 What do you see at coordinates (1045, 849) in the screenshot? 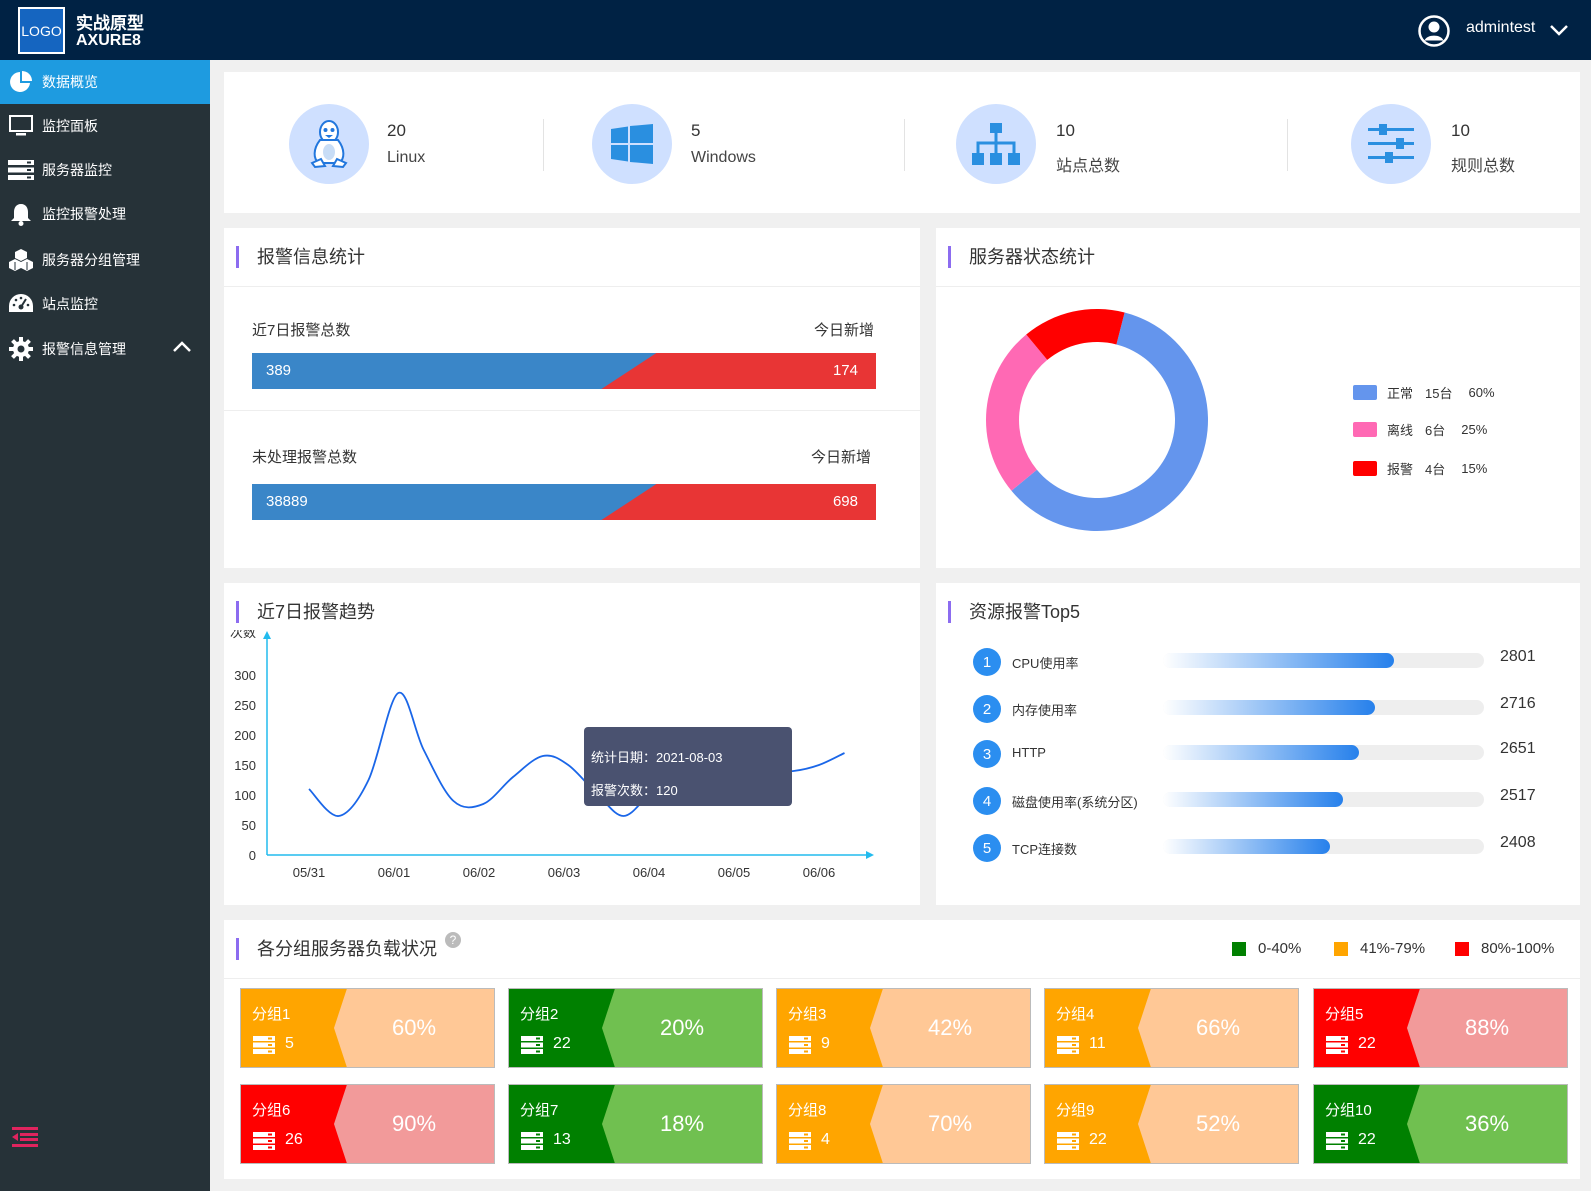
I see `rank-name: TCP连接数` at bounding box center [1045, 849].